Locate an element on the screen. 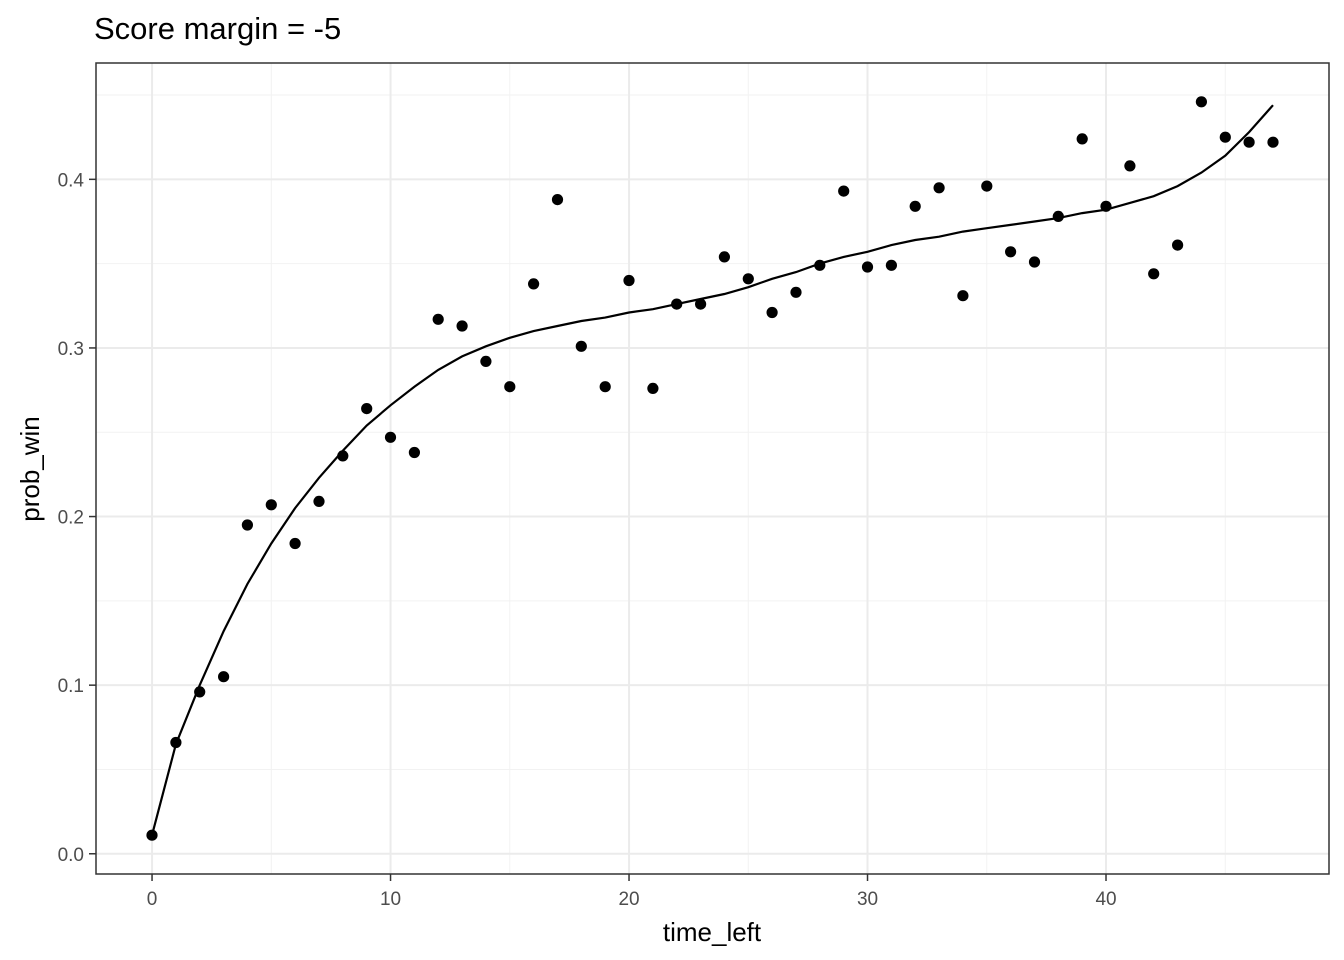 This screenshot has height=960, width=1344. x-tick-label: 30 is located at coordinates (867, 899).